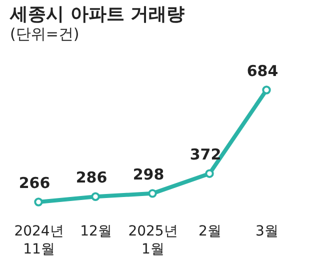  I want to click on data-label: 684, so click(262, 71).